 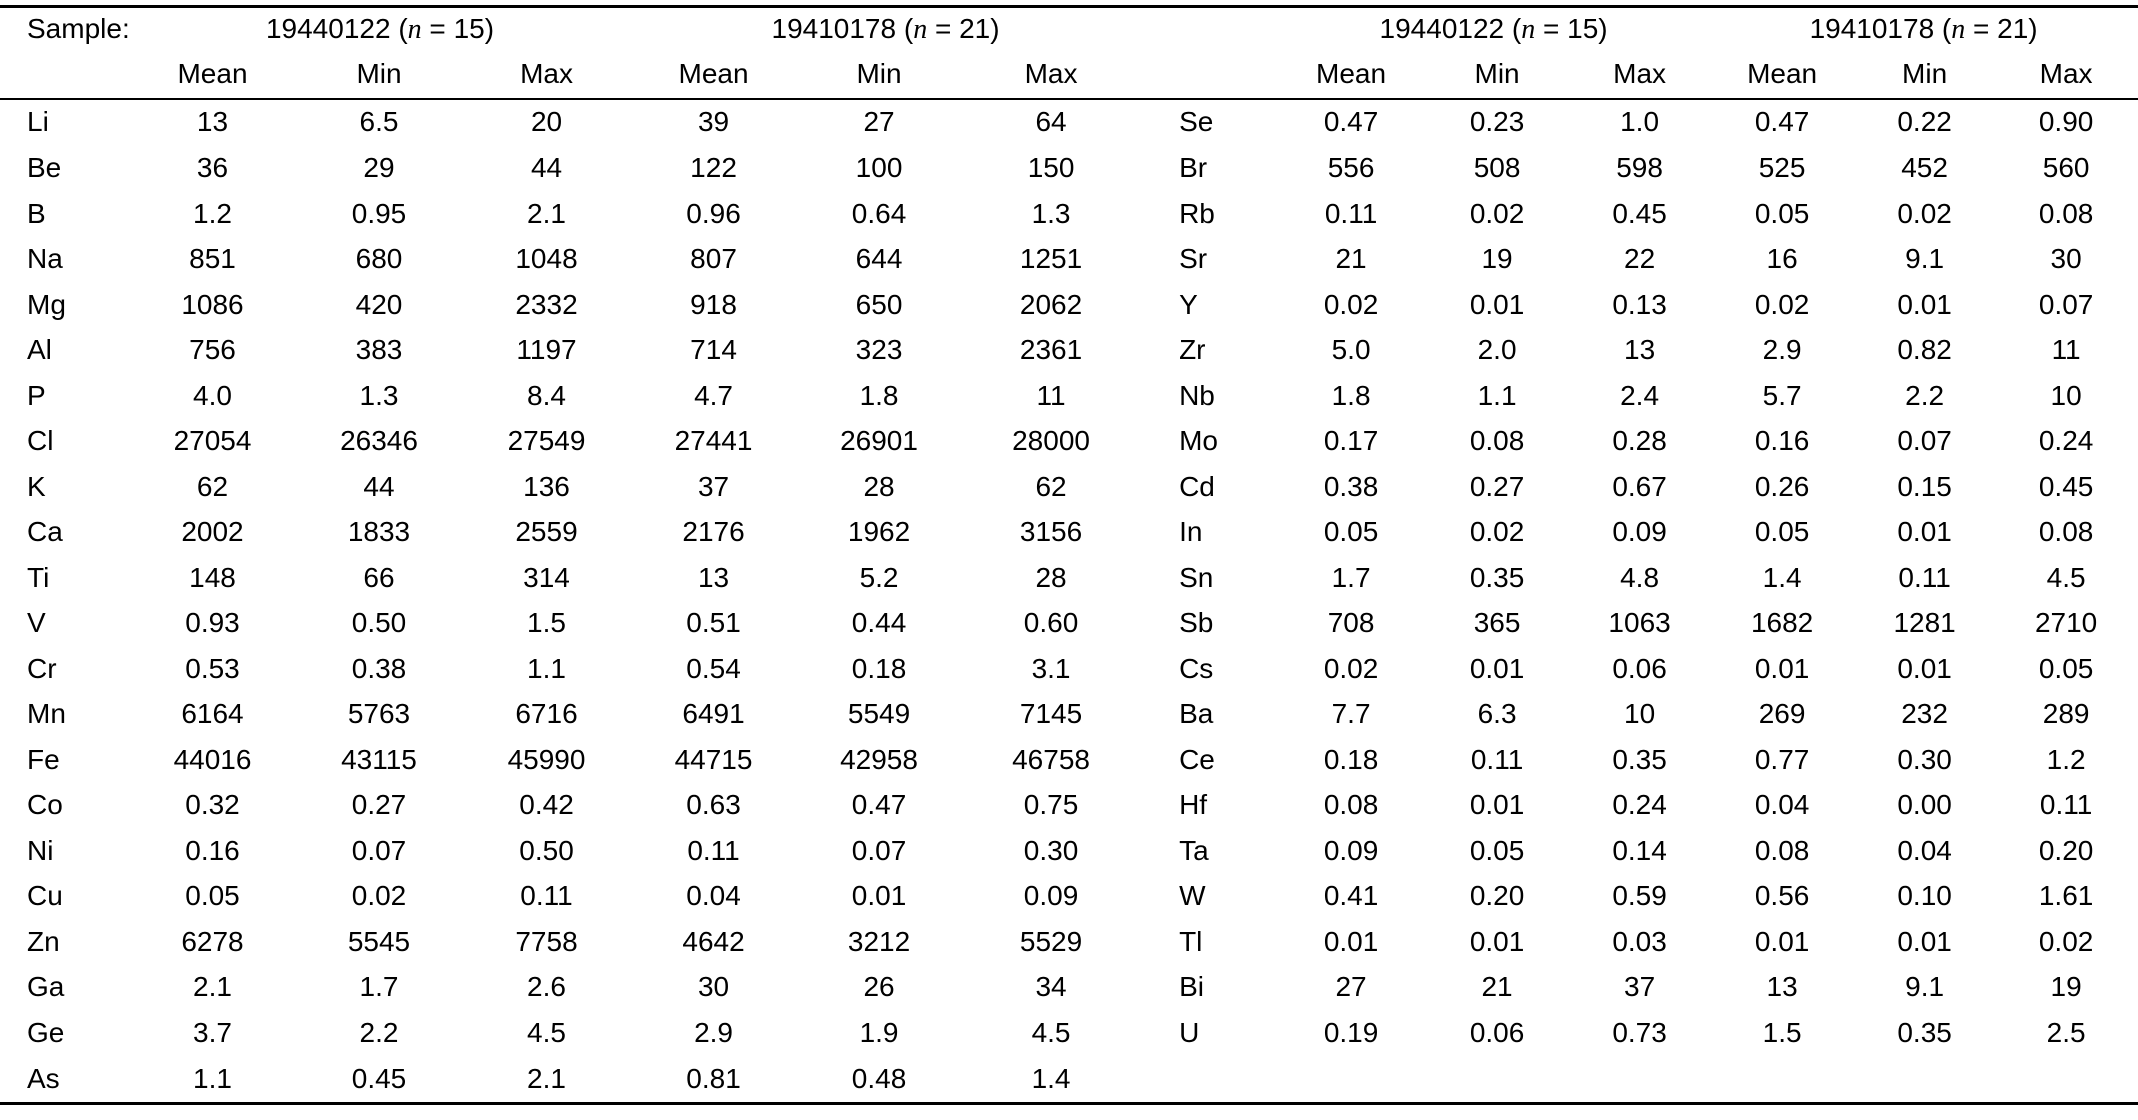 I want to click on element-symbol: Y, so click(x=1188, y=304).